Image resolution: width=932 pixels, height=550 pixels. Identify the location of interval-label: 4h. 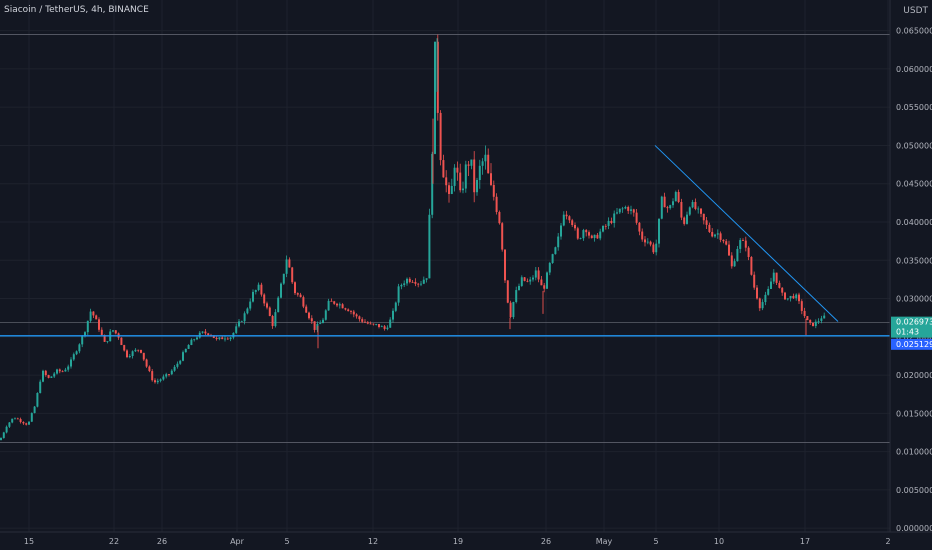
(97, 10).